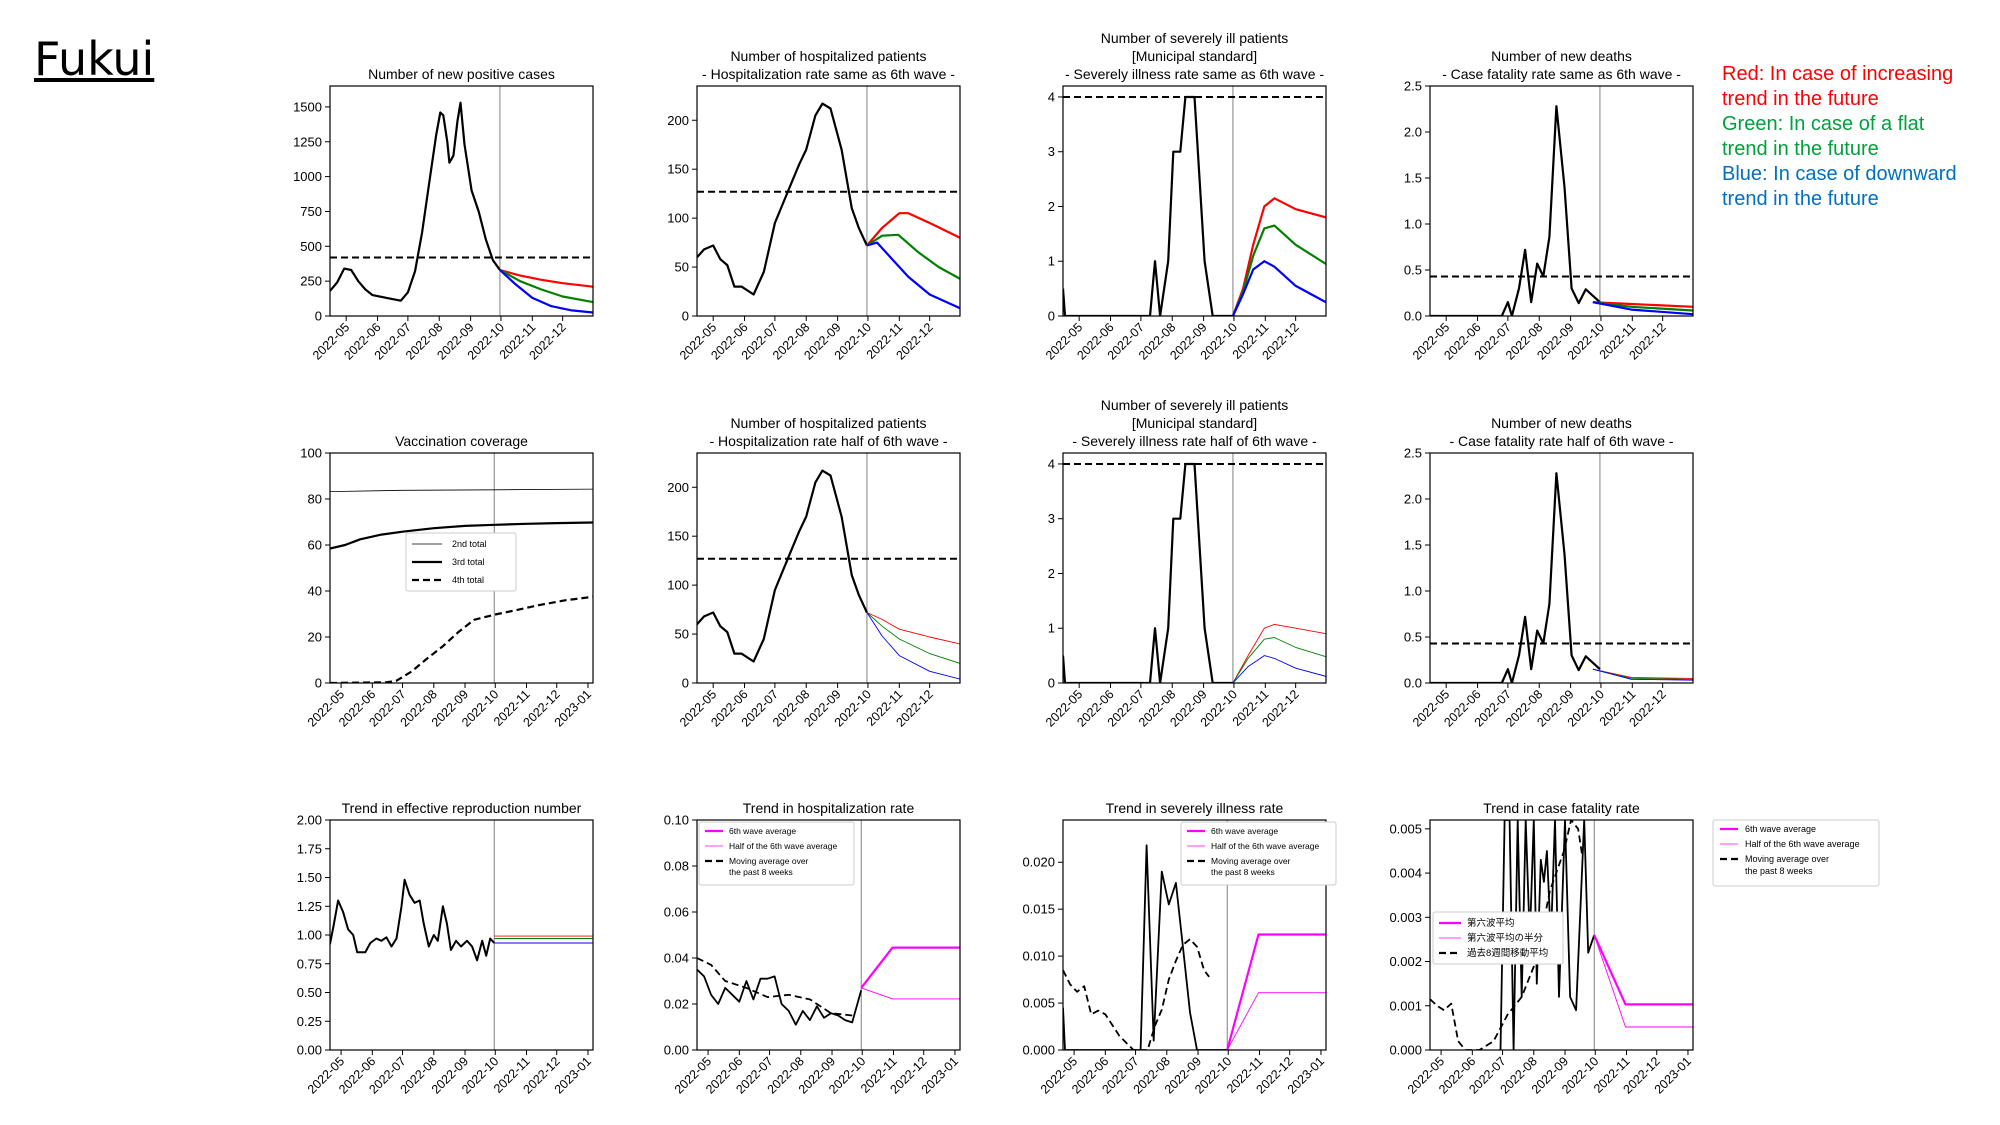 The height and width of the screenshot is (1125, 2000). What do you see at coordinates (676, 1004) in the screenshot?
I see `y-tick-label: 0.02` at bounding box center [676, 1004].